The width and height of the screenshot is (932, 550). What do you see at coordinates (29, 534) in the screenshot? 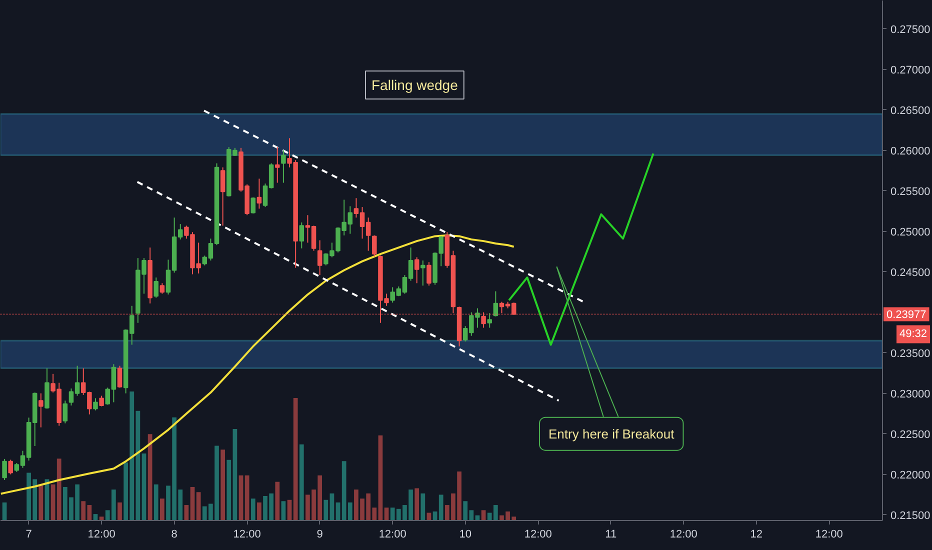
I see `x-tick-label: 7` at bounding box center [29, 534].